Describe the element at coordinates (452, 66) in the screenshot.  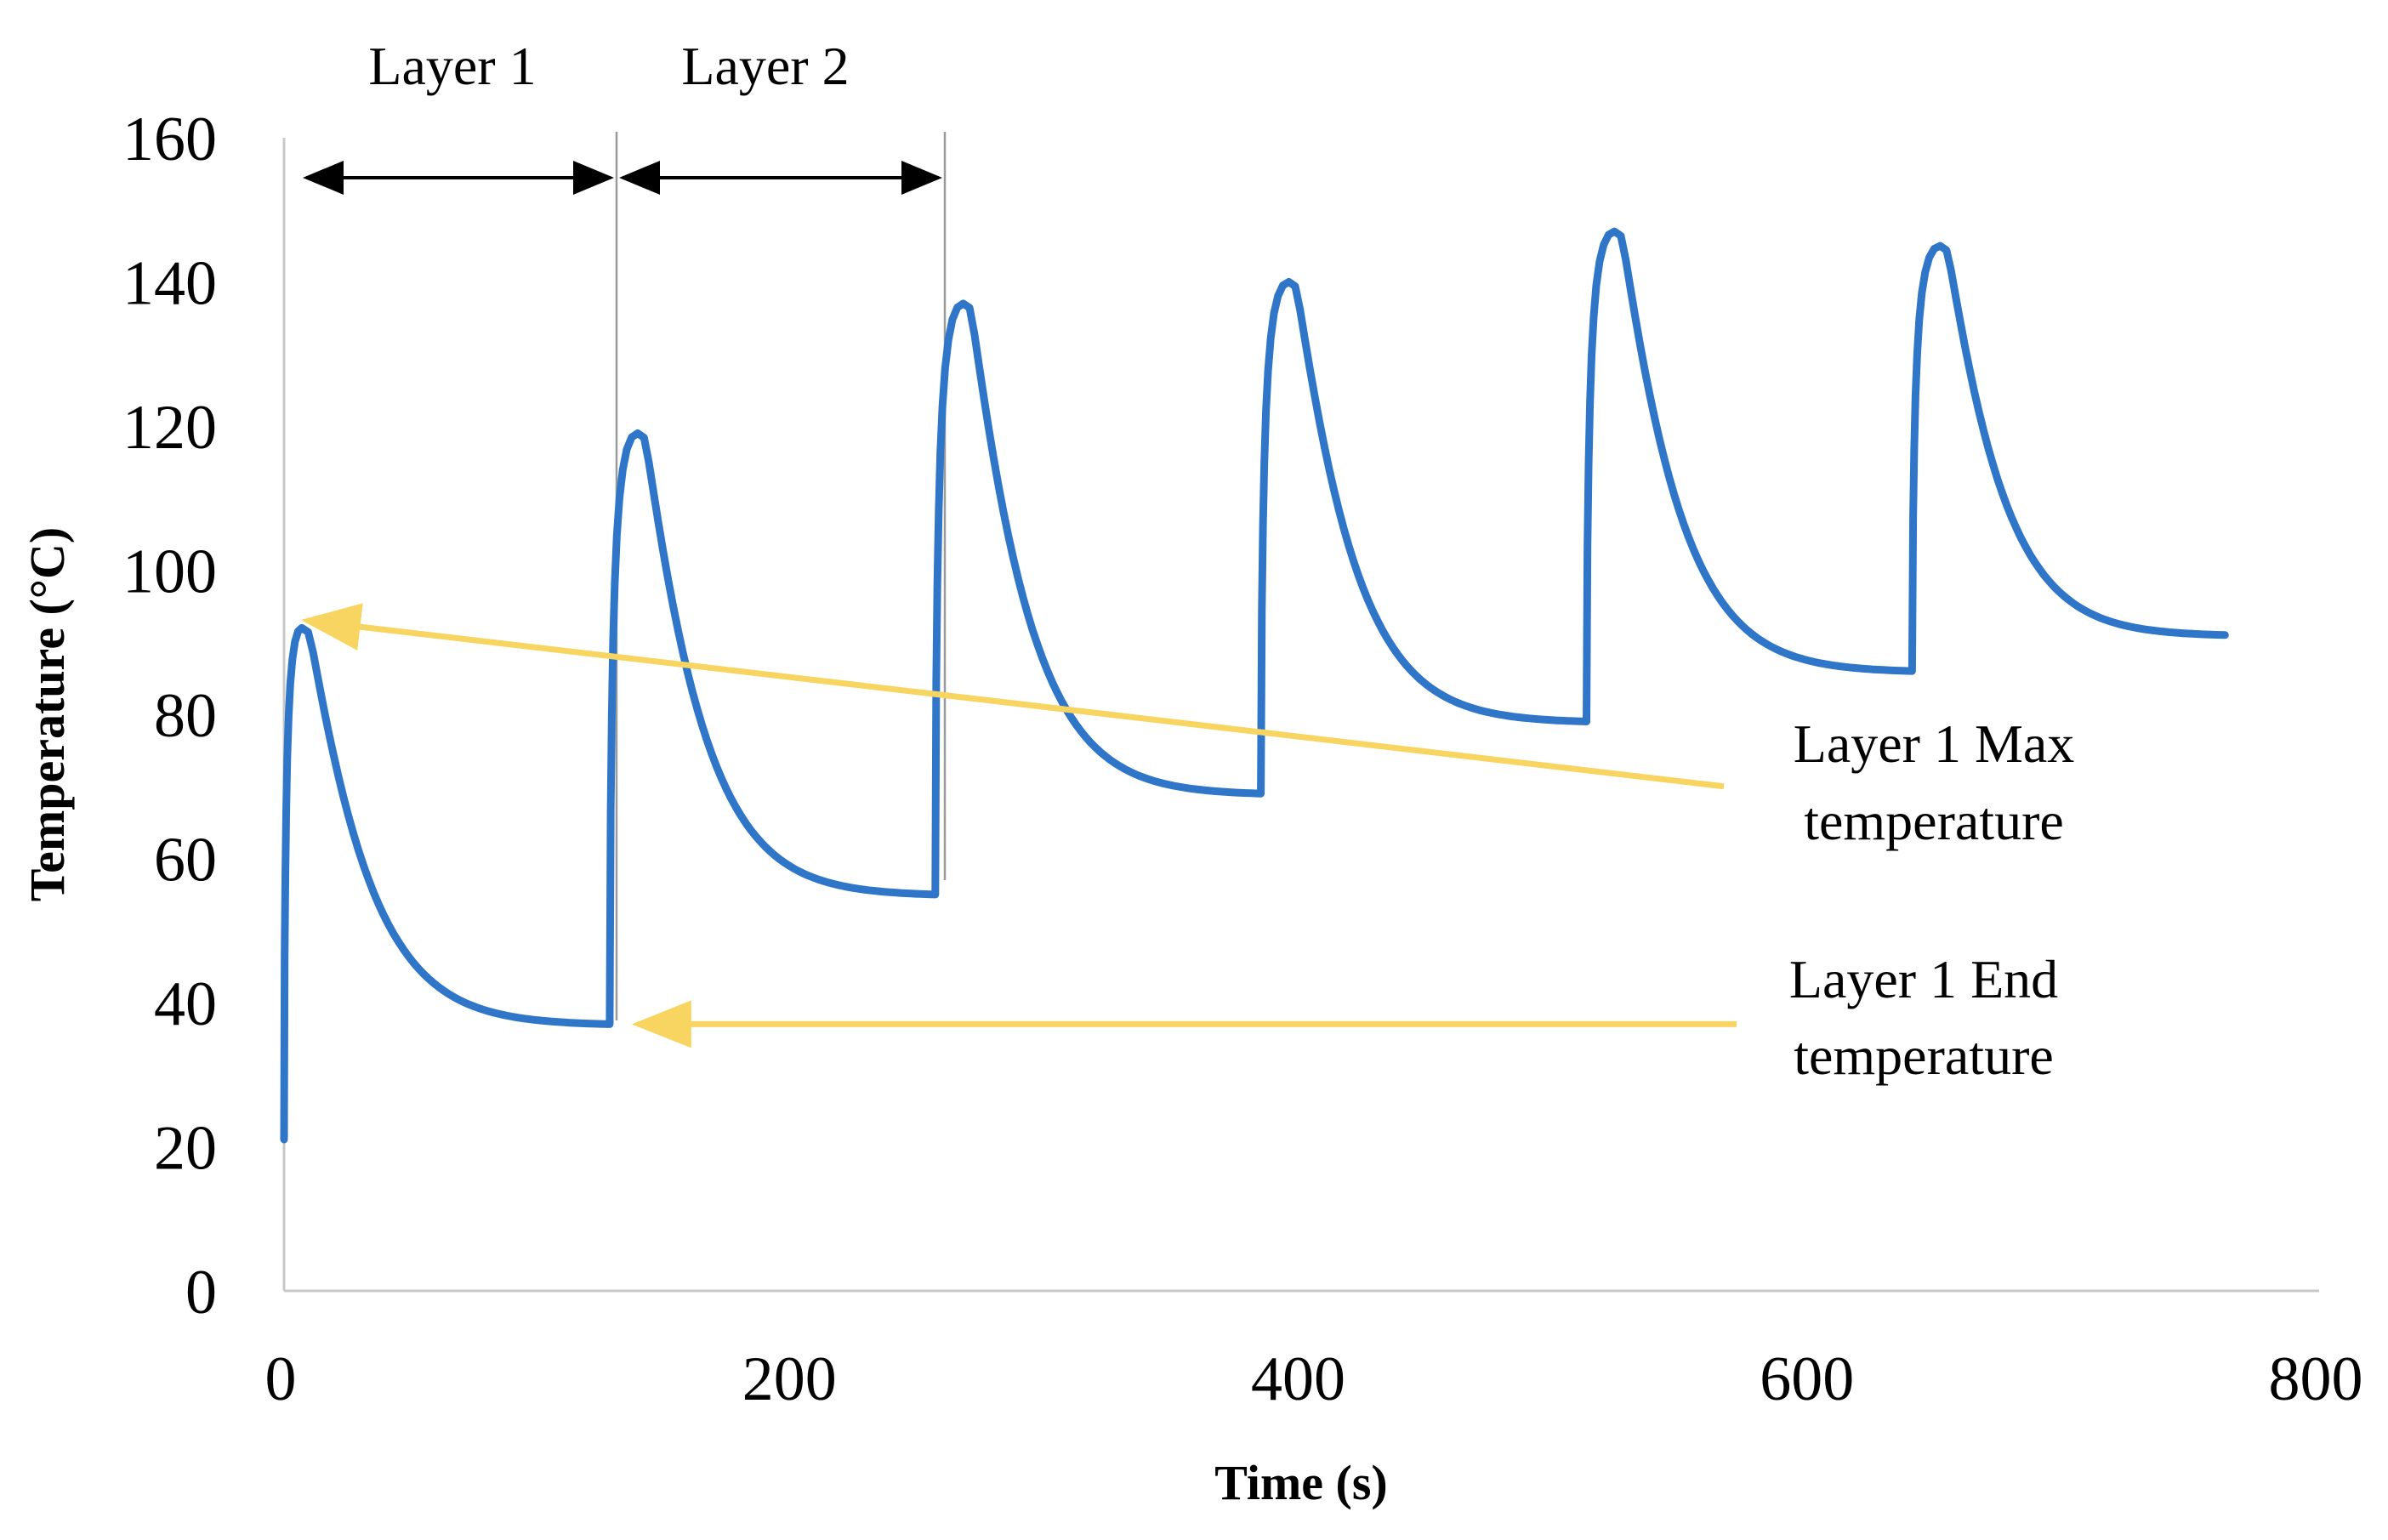
I see `layer-1-label: Layer 1` at that location.